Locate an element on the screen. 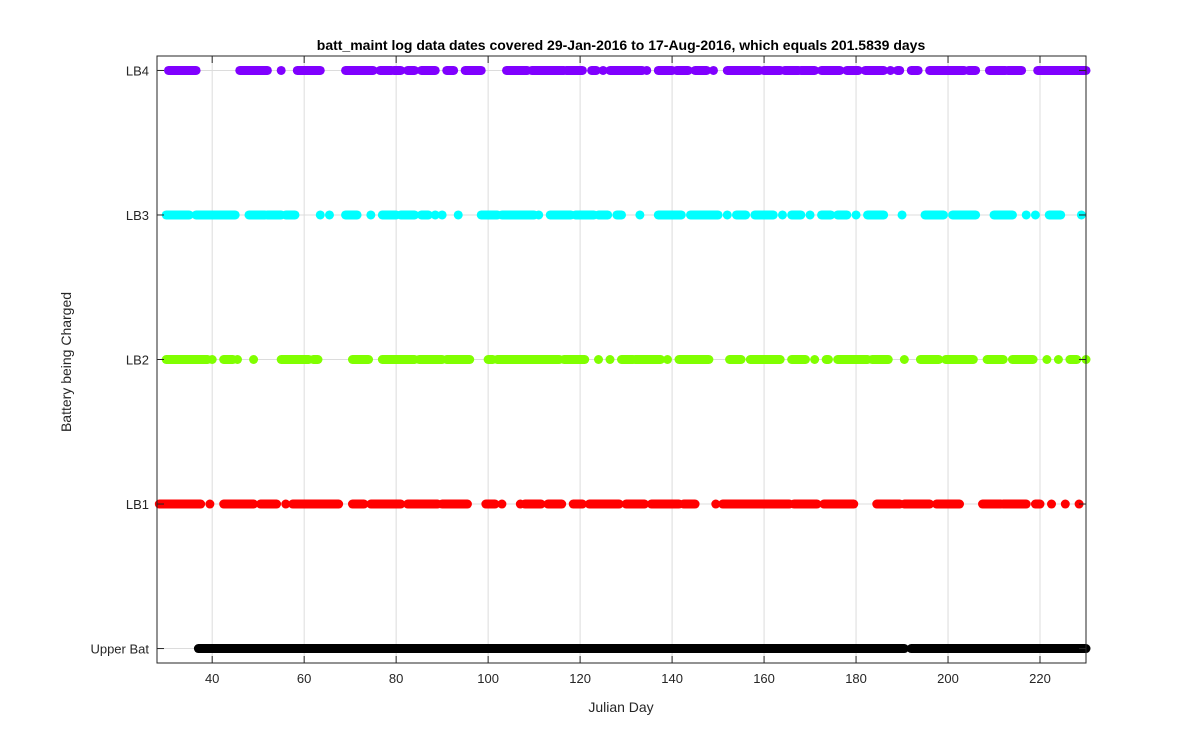  series-lb2 is located at coordinates (626, 359).